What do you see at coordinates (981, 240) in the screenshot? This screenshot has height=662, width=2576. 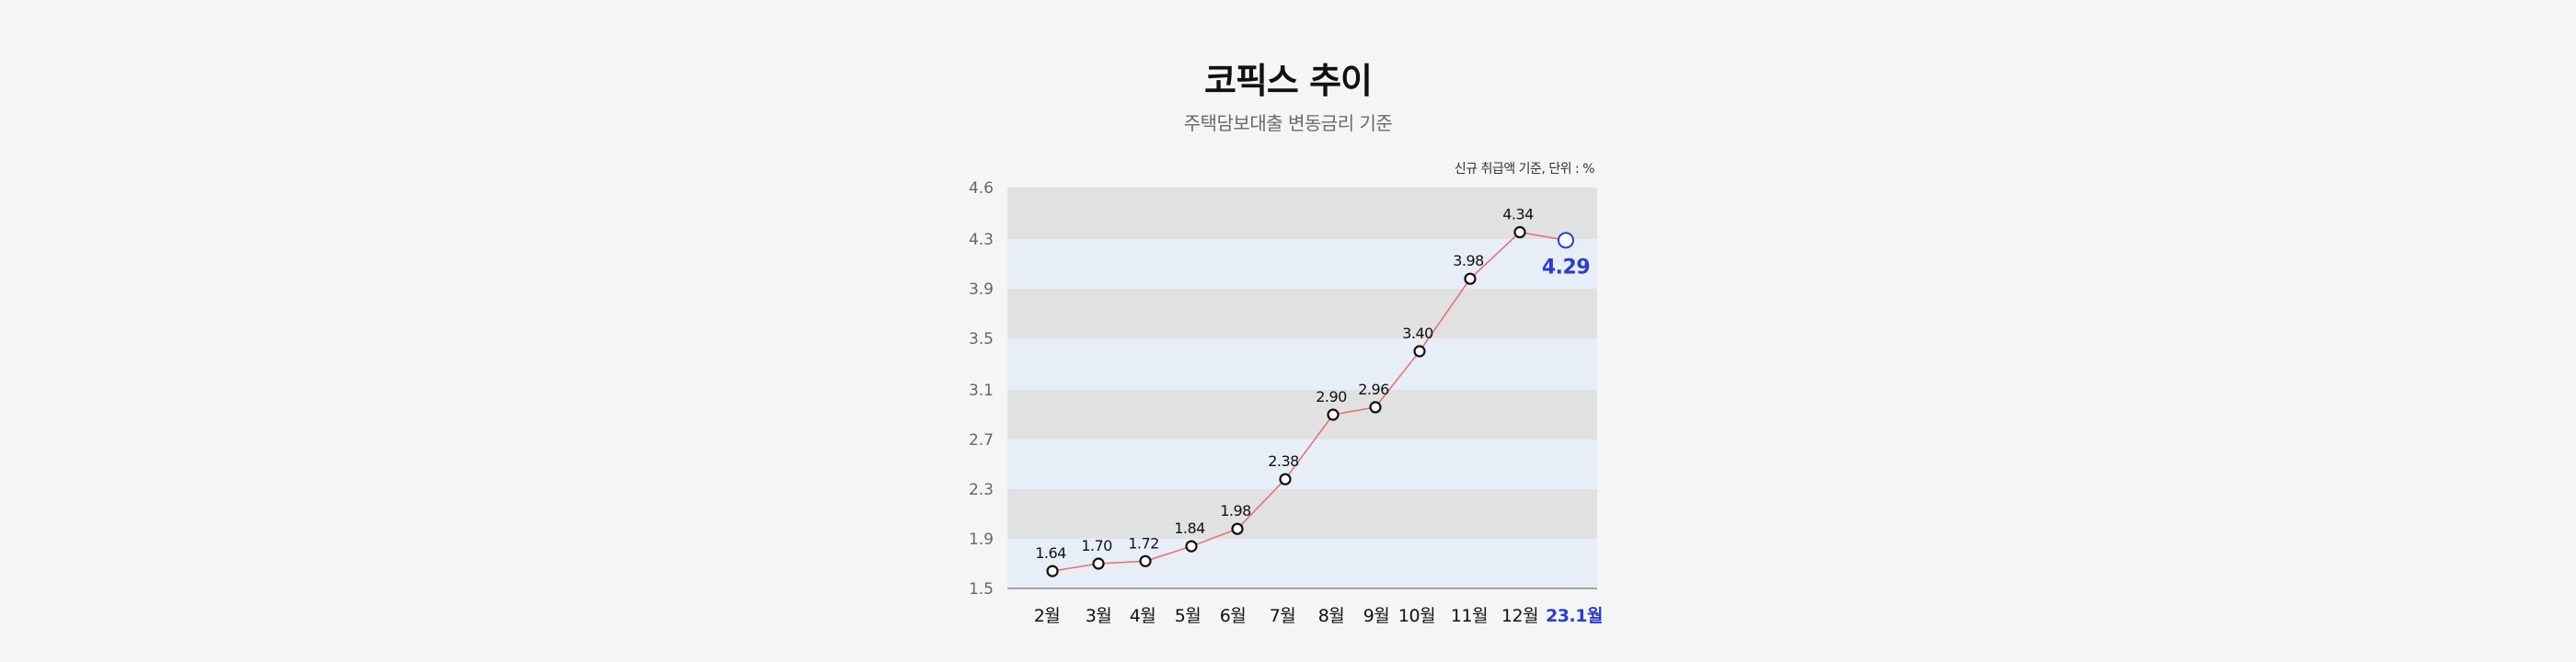 I see `y-tick-label: 4.3` at bounding box center [981, 240].